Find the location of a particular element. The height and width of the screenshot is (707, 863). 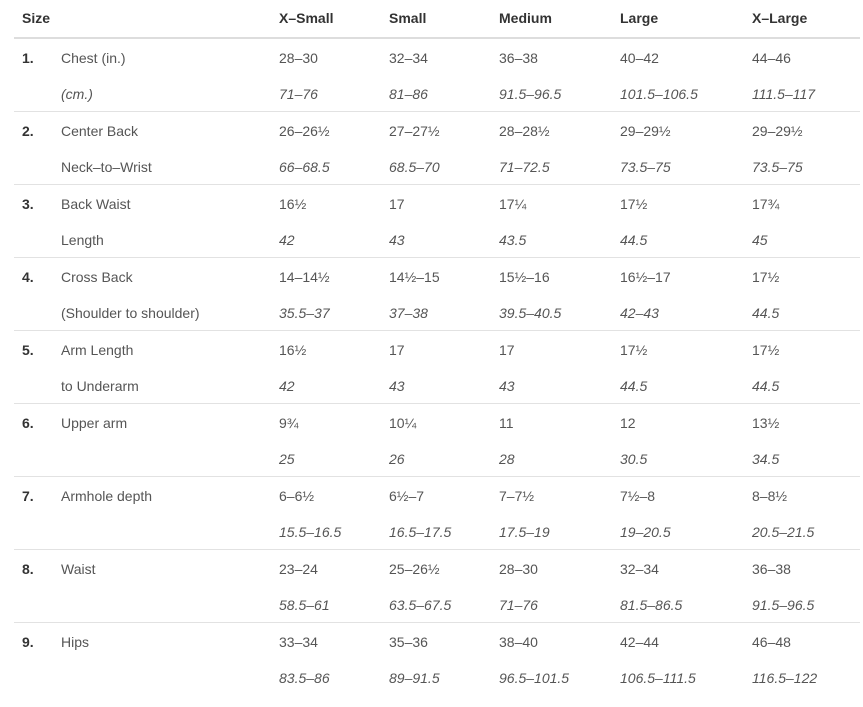

value-inches: 14–14½ is located at coordinates (304, 277).